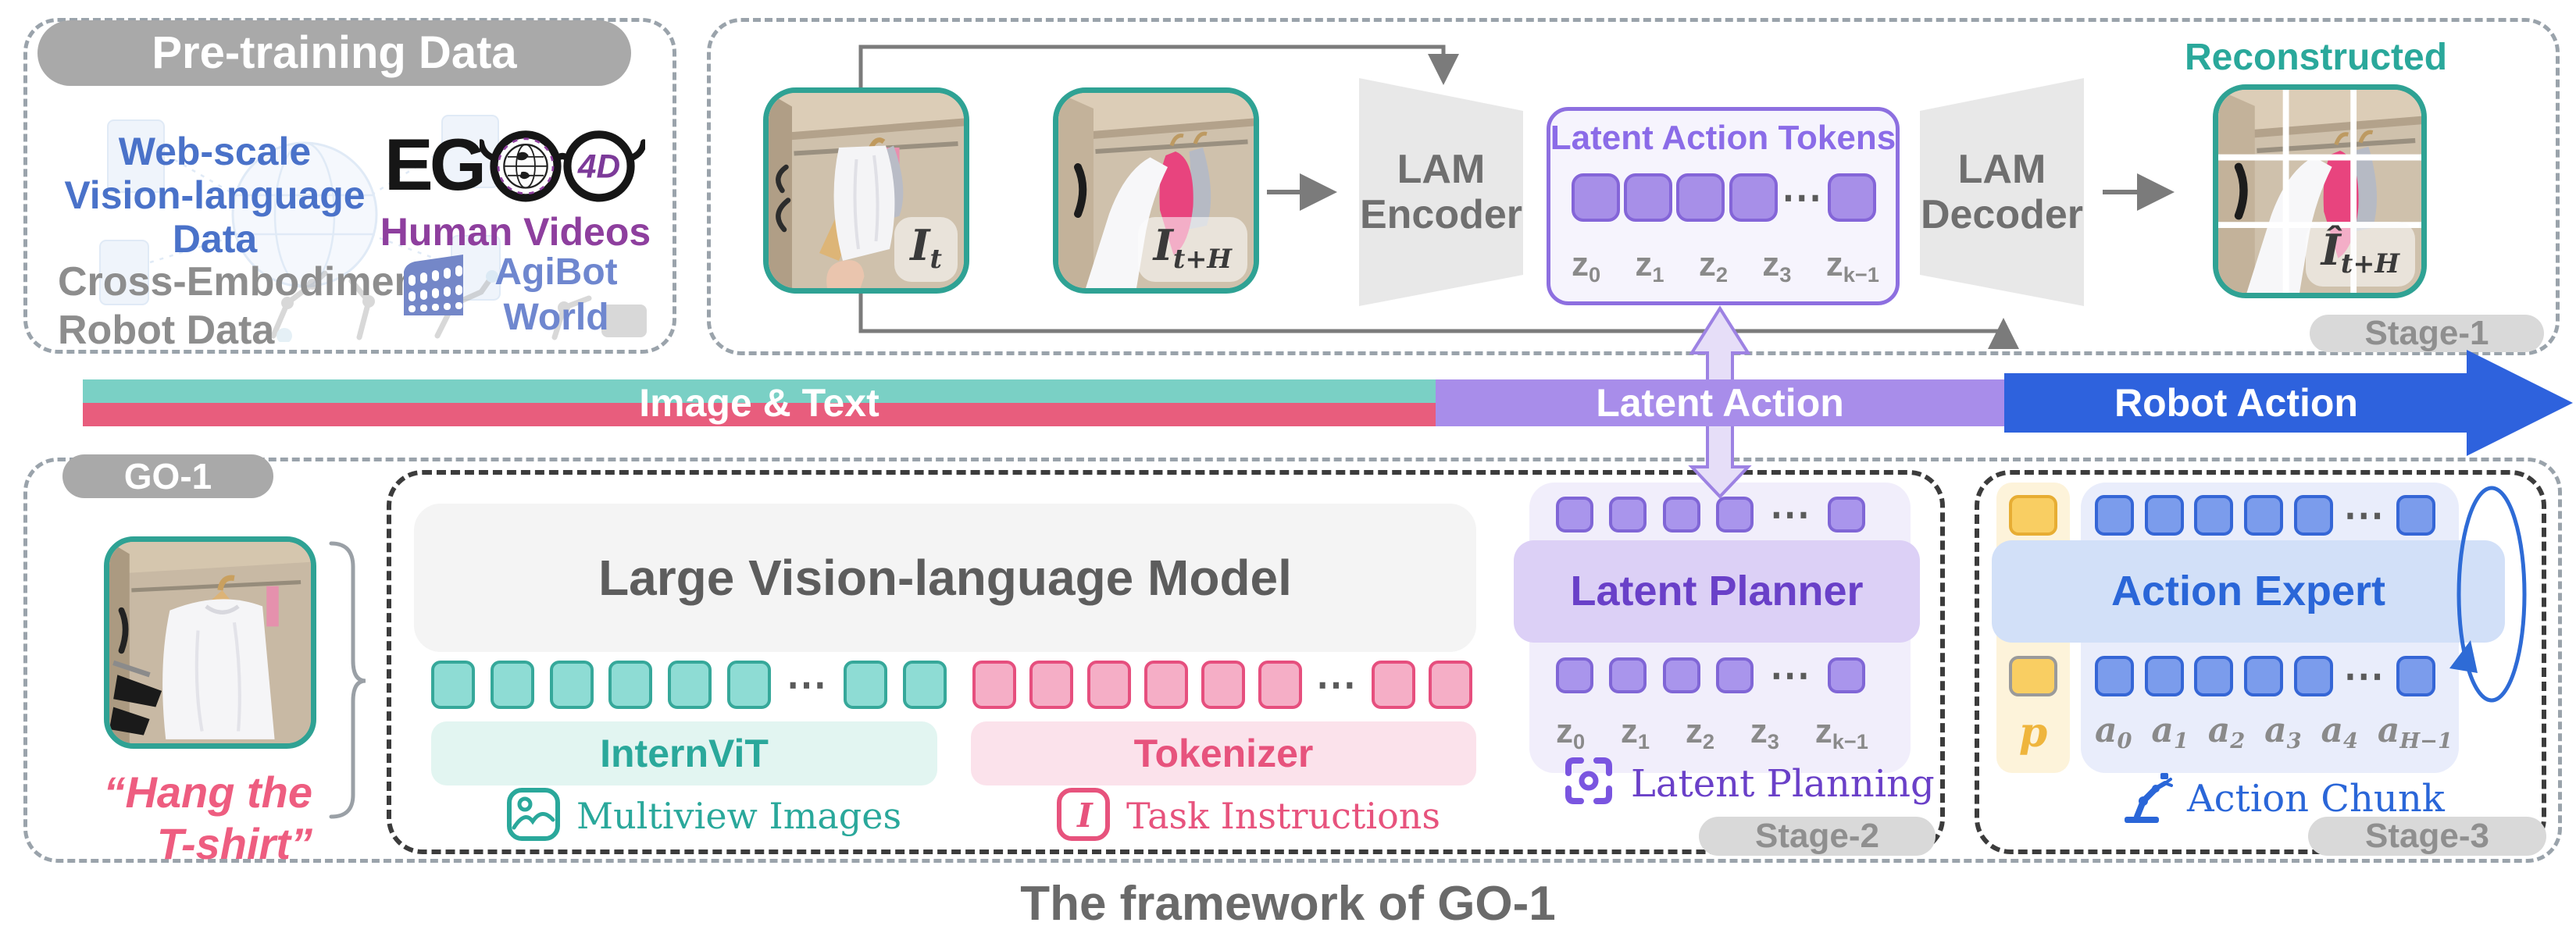 The width and height of the screenshot is (2576, 951). I want to click on latent-planning-label: Latent Planning, so click(1783, 784).